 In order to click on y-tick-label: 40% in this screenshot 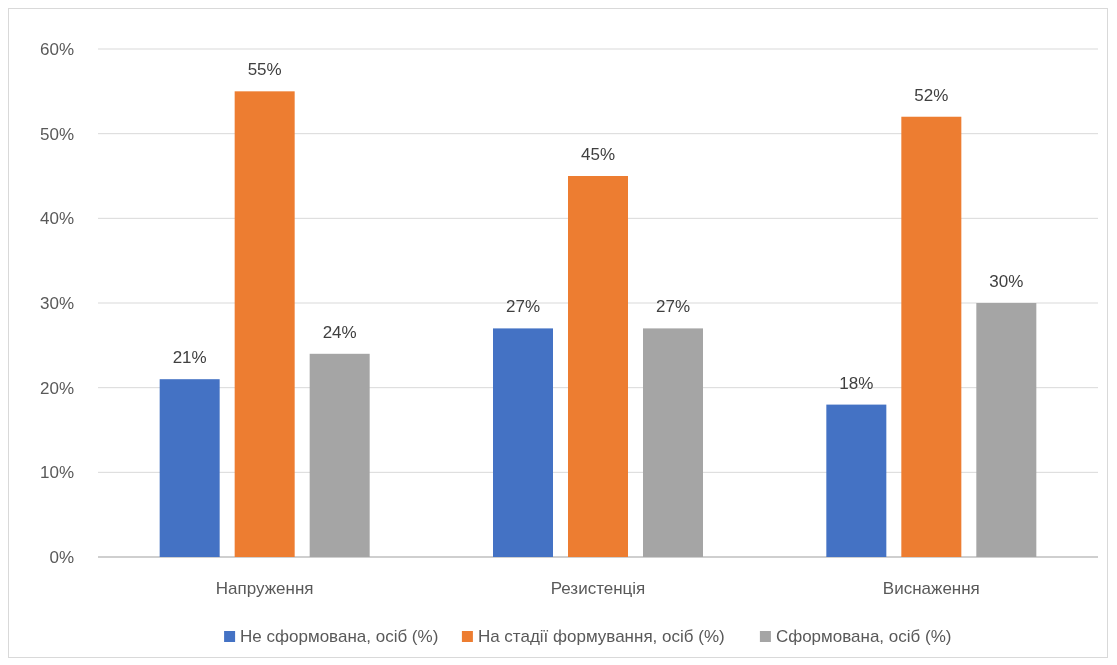, I will do `click(56, 219)`.